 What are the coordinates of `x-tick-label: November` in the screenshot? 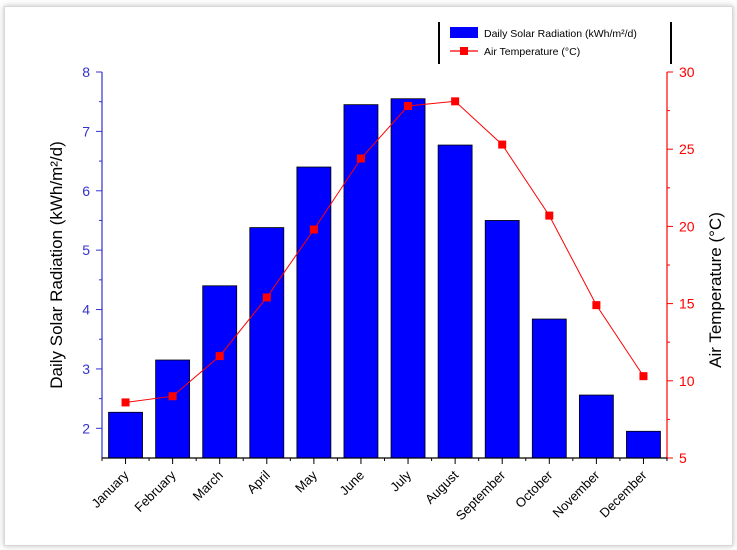 It's located at (575, 493).